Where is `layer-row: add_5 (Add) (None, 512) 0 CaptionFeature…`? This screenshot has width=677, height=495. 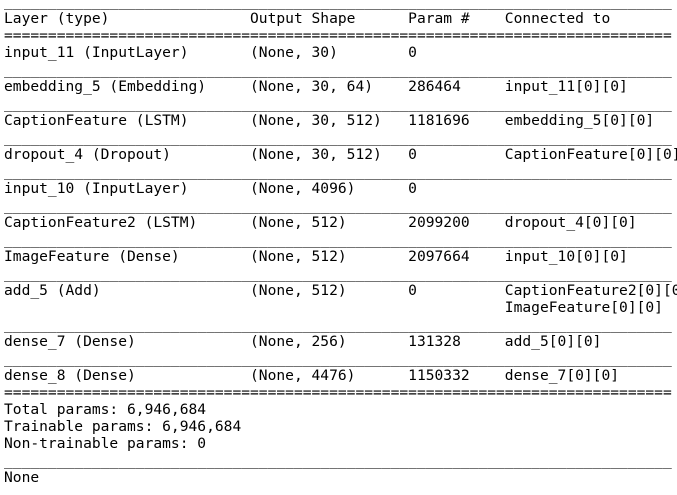 layer-row: add_5 (Add) (None, 512) 0 CaptionFeature… is located at coordinates (340, 290).